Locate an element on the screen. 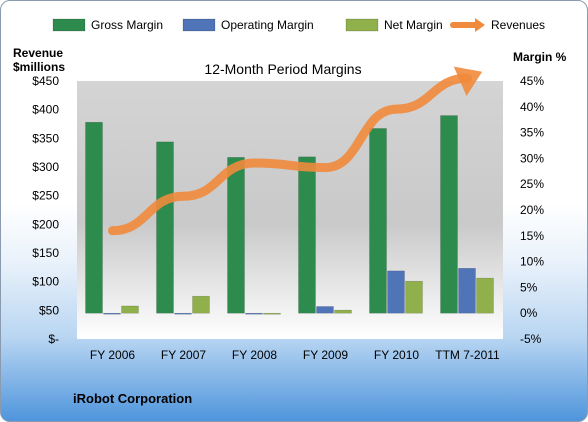 The image size is (588, 422). y-left-tick-label: $400 is located at coordinates (45, 110).